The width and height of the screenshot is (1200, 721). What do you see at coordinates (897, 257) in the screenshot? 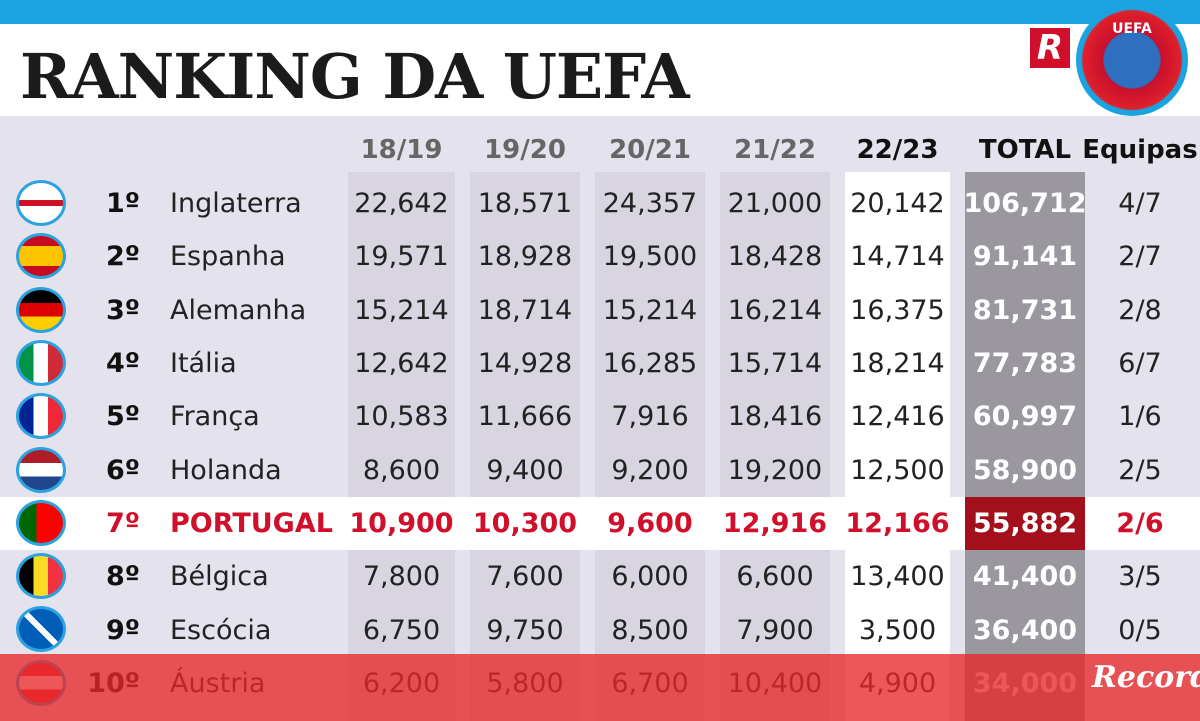
I see `cell: 14,714` at bounding box center [897, 257].